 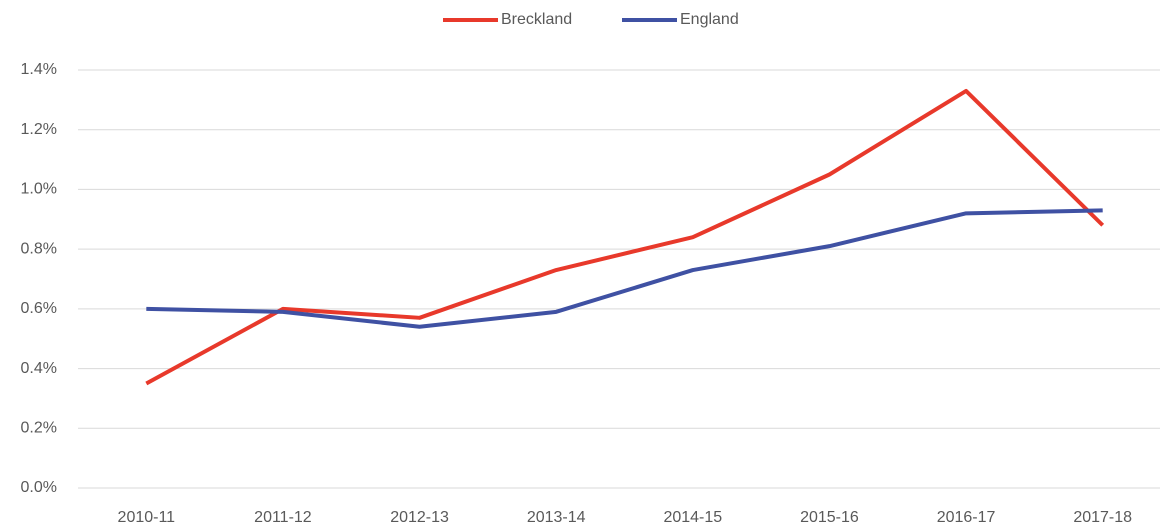 I want to click on x-tick-label: 2012-13, so click(x=419, y=517).